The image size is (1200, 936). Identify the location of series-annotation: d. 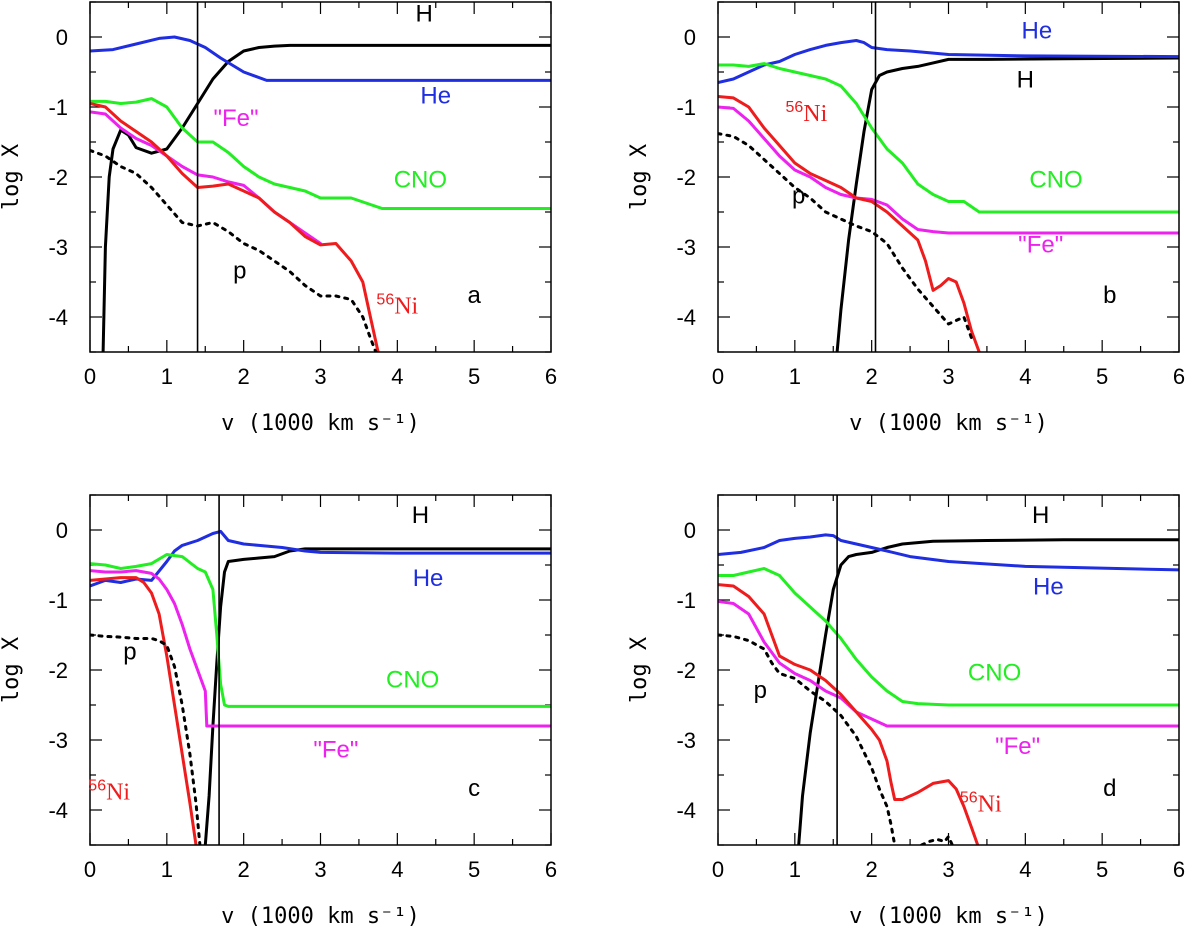
(1109, 788).